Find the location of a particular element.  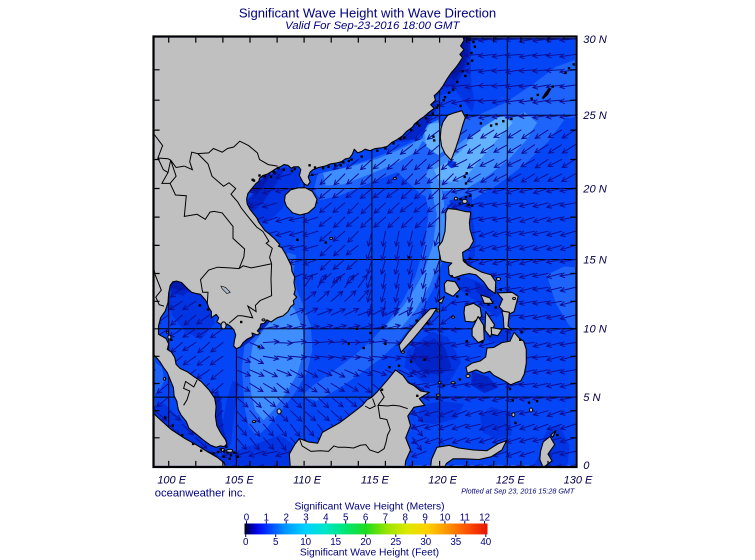

svg-text: 120 E is located at coordinates (442, 480).